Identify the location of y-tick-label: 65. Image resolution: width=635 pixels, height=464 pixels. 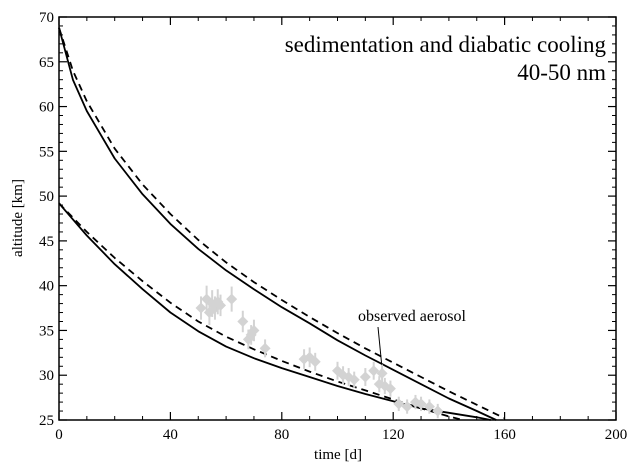
(46, 63).